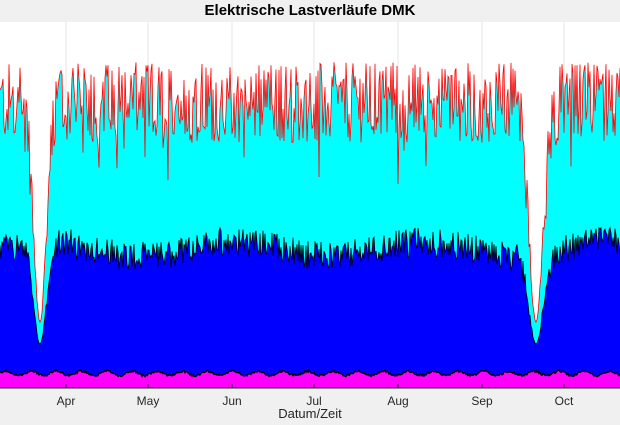  Describe the element at coordinates (231, 401) in the screenshot. I see `x-tick-label: Jun` at that location.